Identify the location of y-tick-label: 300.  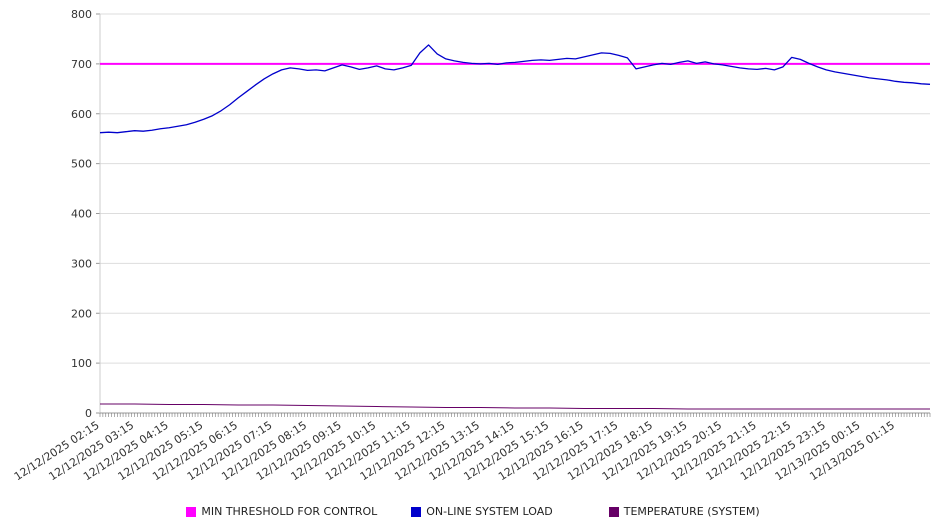
(81, 263).